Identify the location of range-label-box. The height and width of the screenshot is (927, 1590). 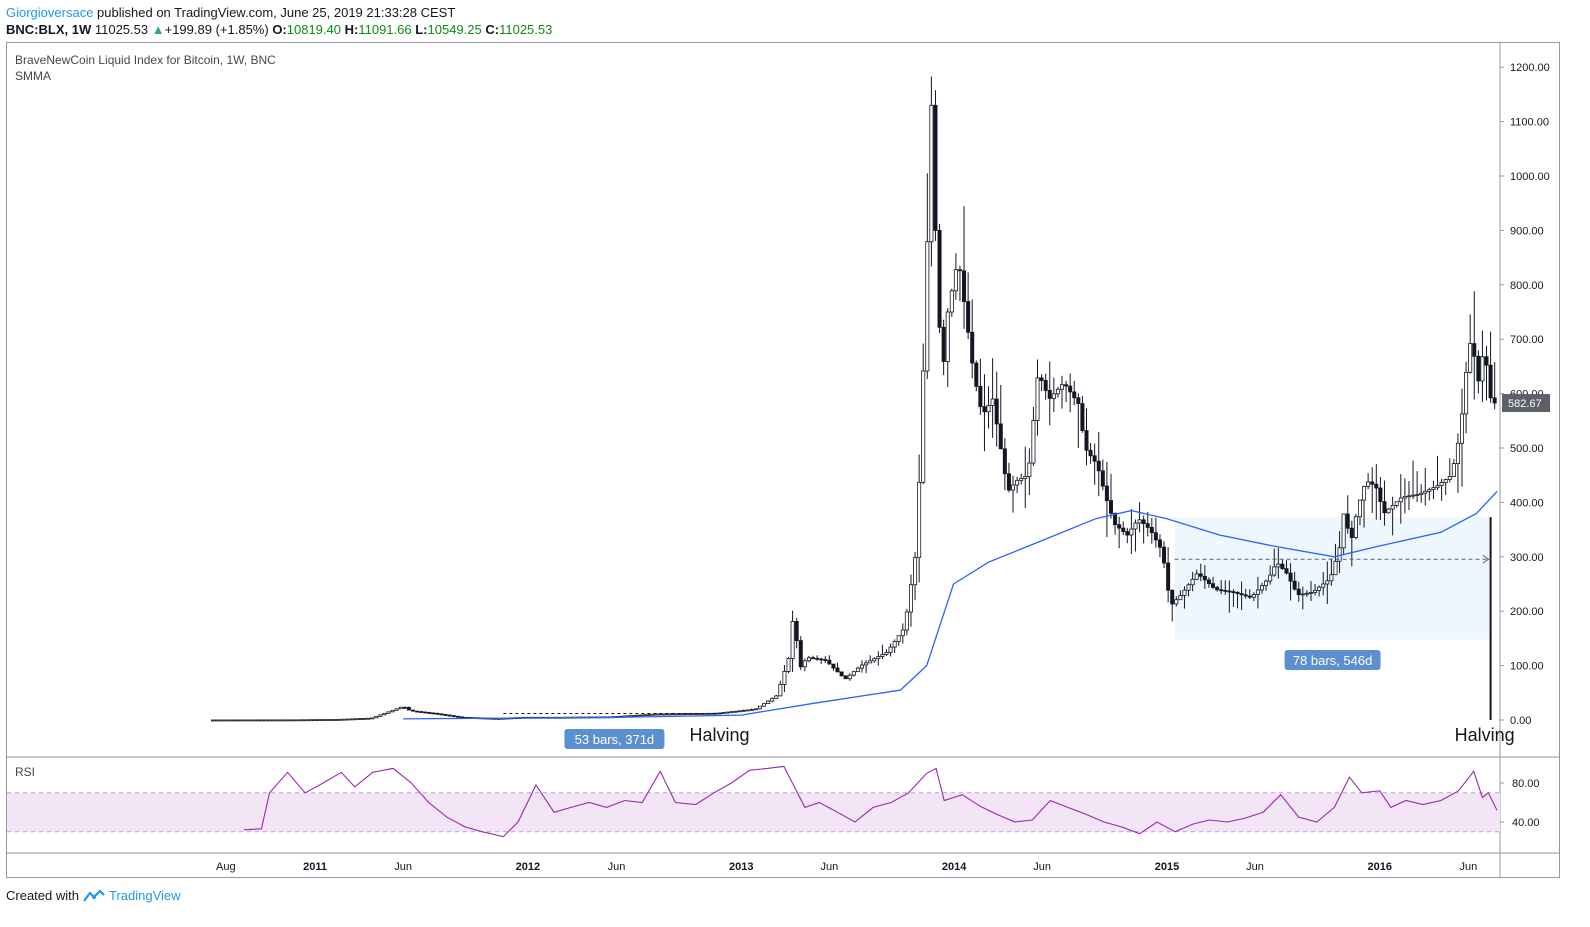
(614, 739).